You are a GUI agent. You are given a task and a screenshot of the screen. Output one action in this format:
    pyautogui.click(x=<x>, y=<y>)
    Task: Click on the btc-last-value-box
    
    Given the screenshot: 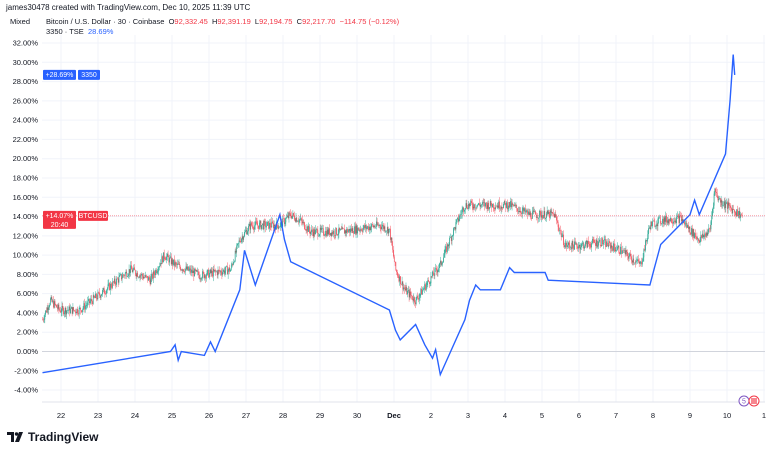 What is the action you would take?
    pyautogui.click(x=59, y=219)
    